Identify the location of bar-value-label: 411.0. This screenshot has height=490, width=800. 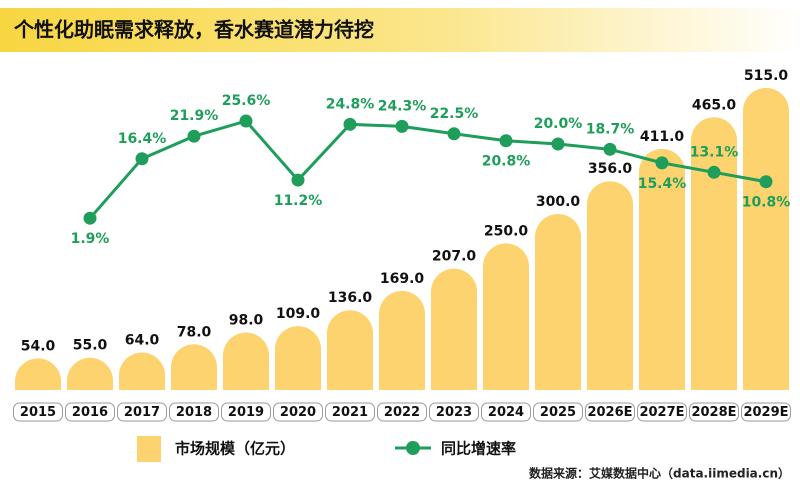
(662, 137).